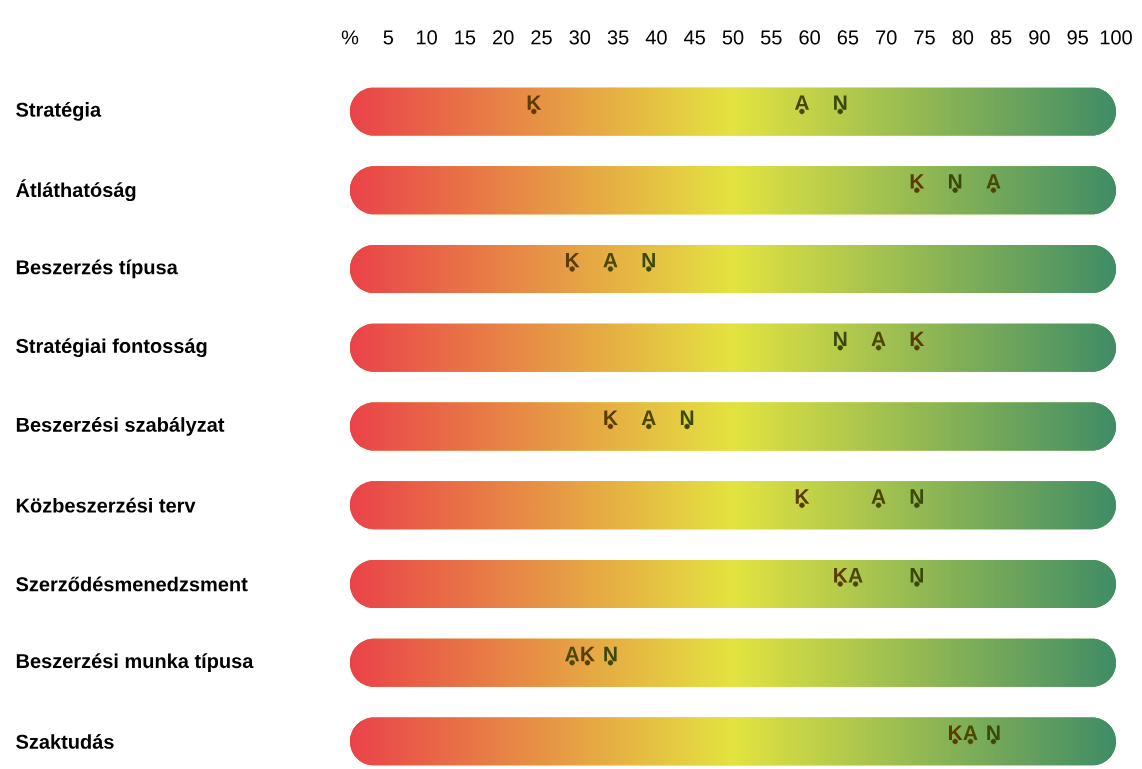  What do you see at coordinates (694, 37) in the screenshot?
I see `x-tick-label: 45` at bounding box center [694, 37].